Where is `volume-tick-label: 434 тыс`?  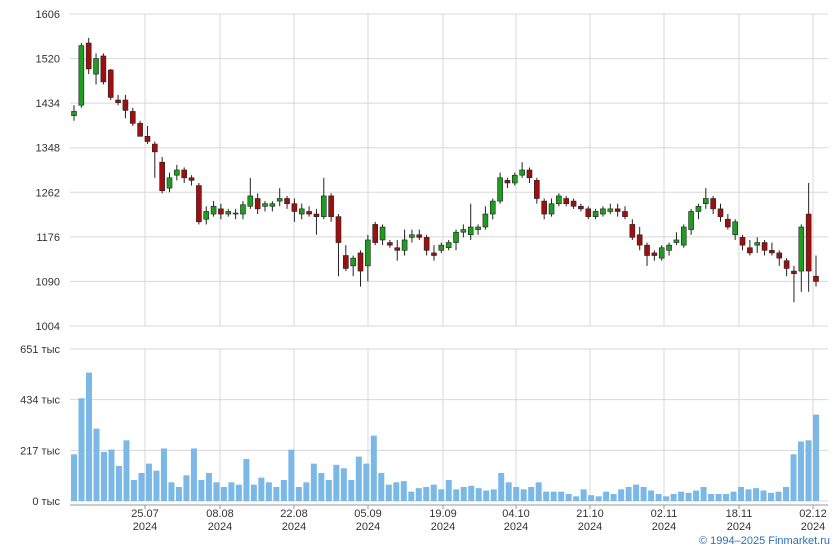
volume-tick-label: 434 тыс is located at coordinates (40, 401).